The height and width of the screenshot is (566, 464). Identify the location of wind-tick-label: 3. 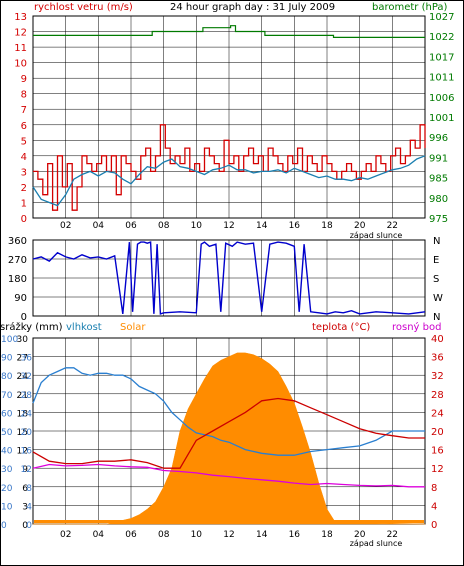
(24, 172).